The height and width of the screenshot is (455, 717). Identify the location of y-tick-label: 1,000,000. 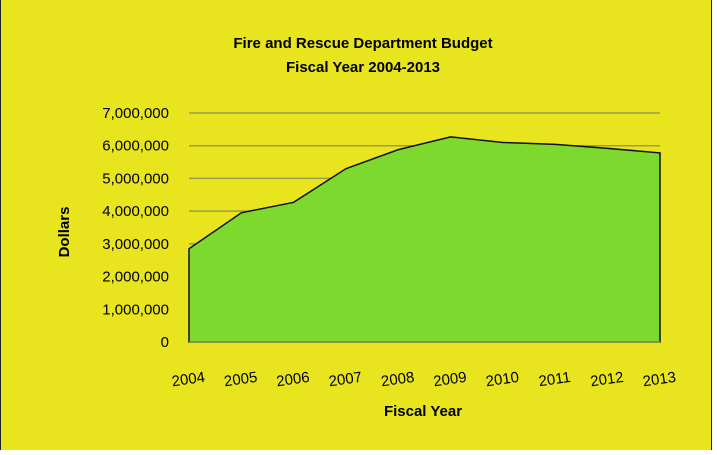
(135, 309).